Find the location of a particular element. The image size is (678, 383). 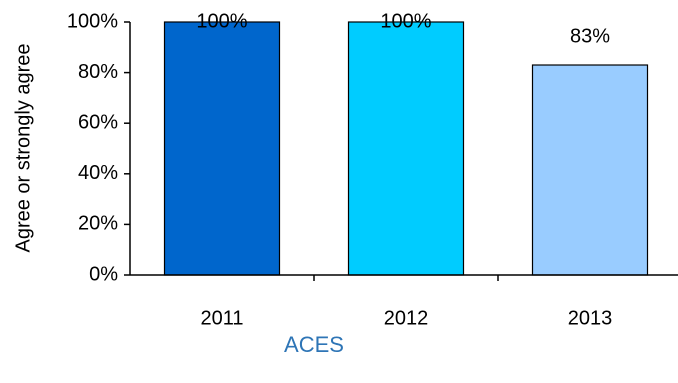

x-tick-label: 2013 is located at coordinates (590, 318).